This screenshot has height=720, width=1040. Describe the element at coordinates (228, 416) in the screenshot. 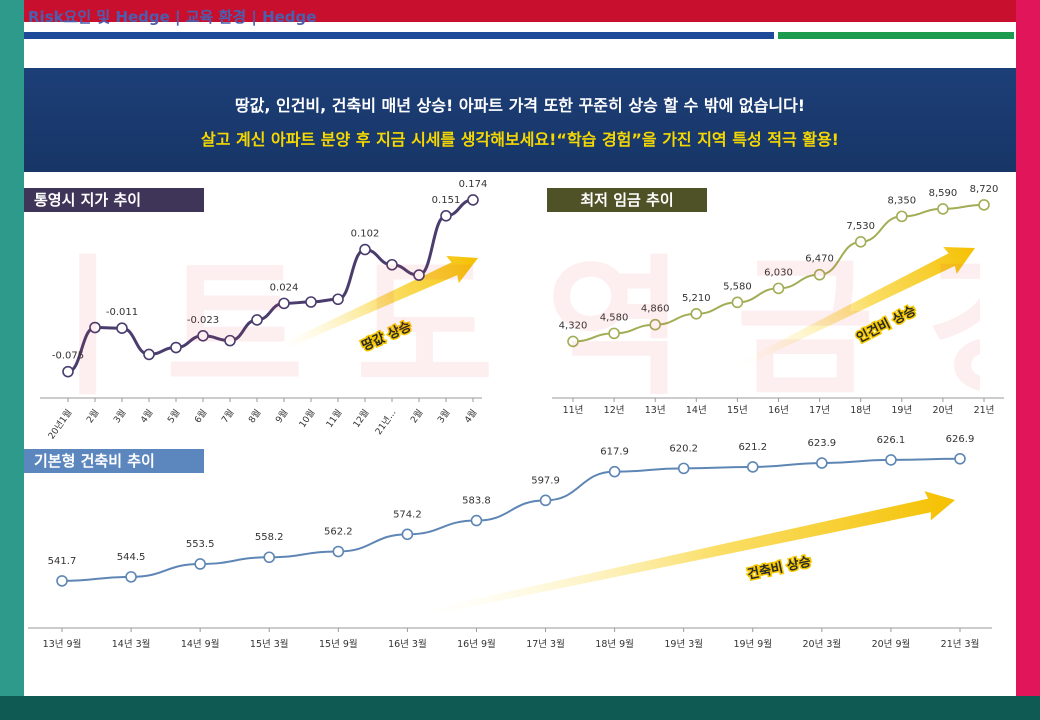

I see `x-tick-label: 7월` at that location.